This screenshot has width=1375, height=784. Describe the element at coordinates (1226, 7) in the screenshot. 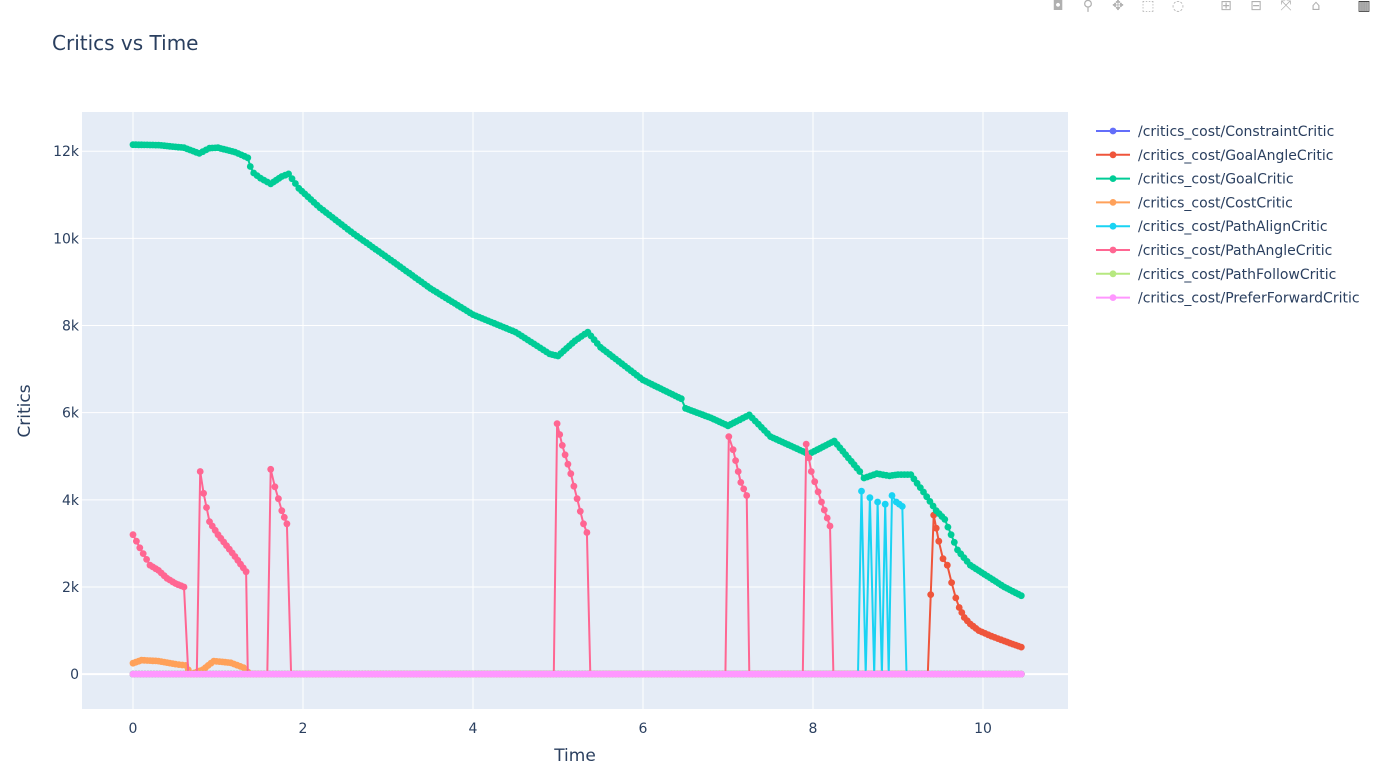

I see `zoom-in-icon: ⊞` at that location.